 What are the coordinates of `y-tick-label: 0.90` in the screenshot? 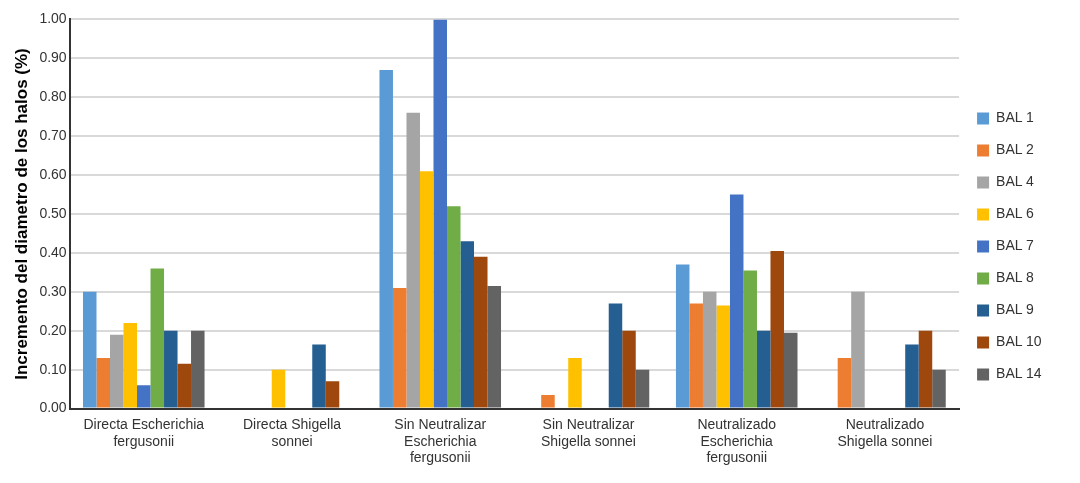 It's located at (53, 57).